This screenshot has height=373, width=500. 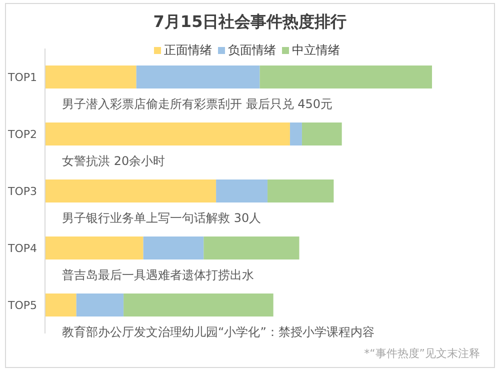 I want to click on legend-label: 正面情绪, so click(x=188, y=50).